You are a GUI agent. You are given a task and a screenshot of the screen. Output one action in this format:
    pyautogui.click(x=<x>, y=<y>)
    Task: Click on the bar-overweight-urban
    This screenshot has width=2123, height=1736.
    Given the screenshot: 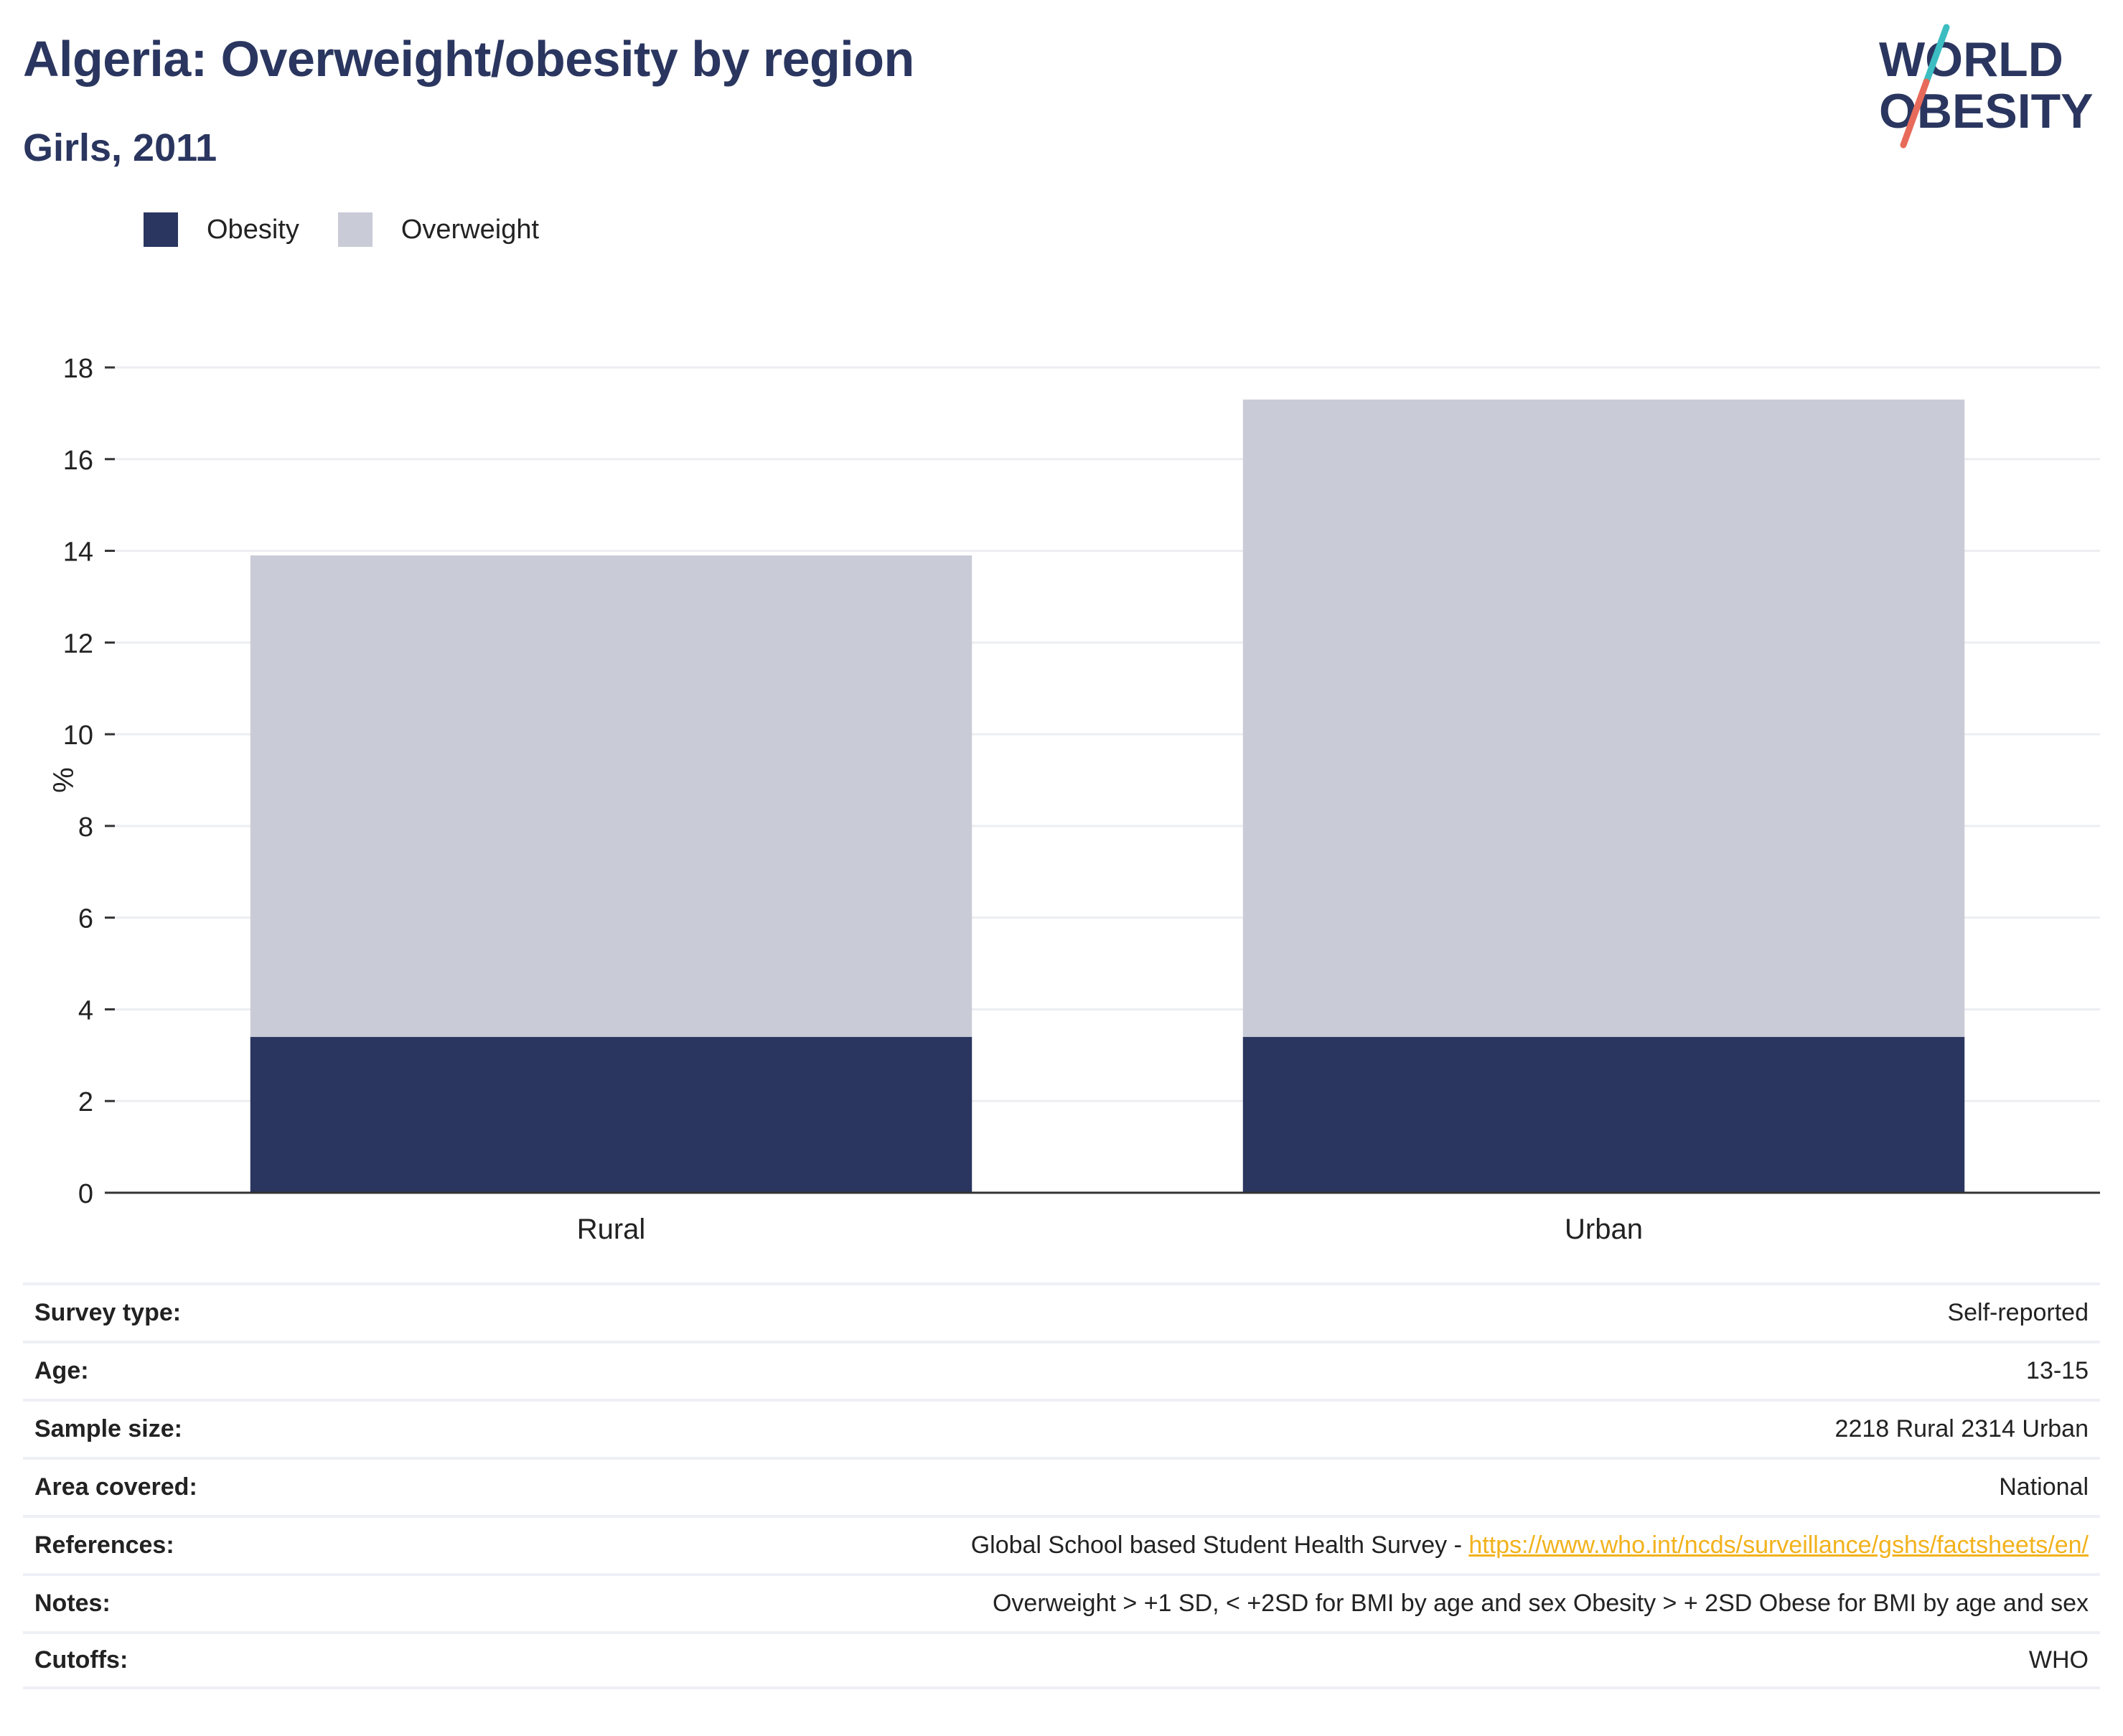 What is the action you would take?
    pyautogui.click(x=1603, y=718)
    